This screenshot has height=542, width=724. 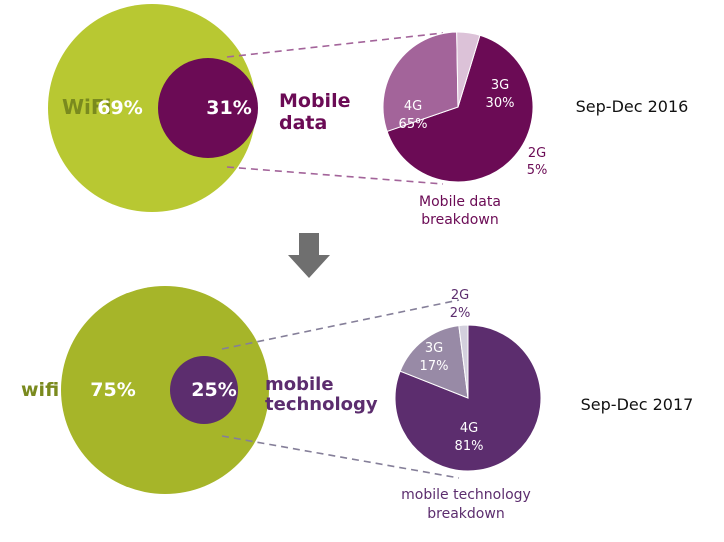 I want to click on slice-value-label: 30%, so click(x=500, y=103).